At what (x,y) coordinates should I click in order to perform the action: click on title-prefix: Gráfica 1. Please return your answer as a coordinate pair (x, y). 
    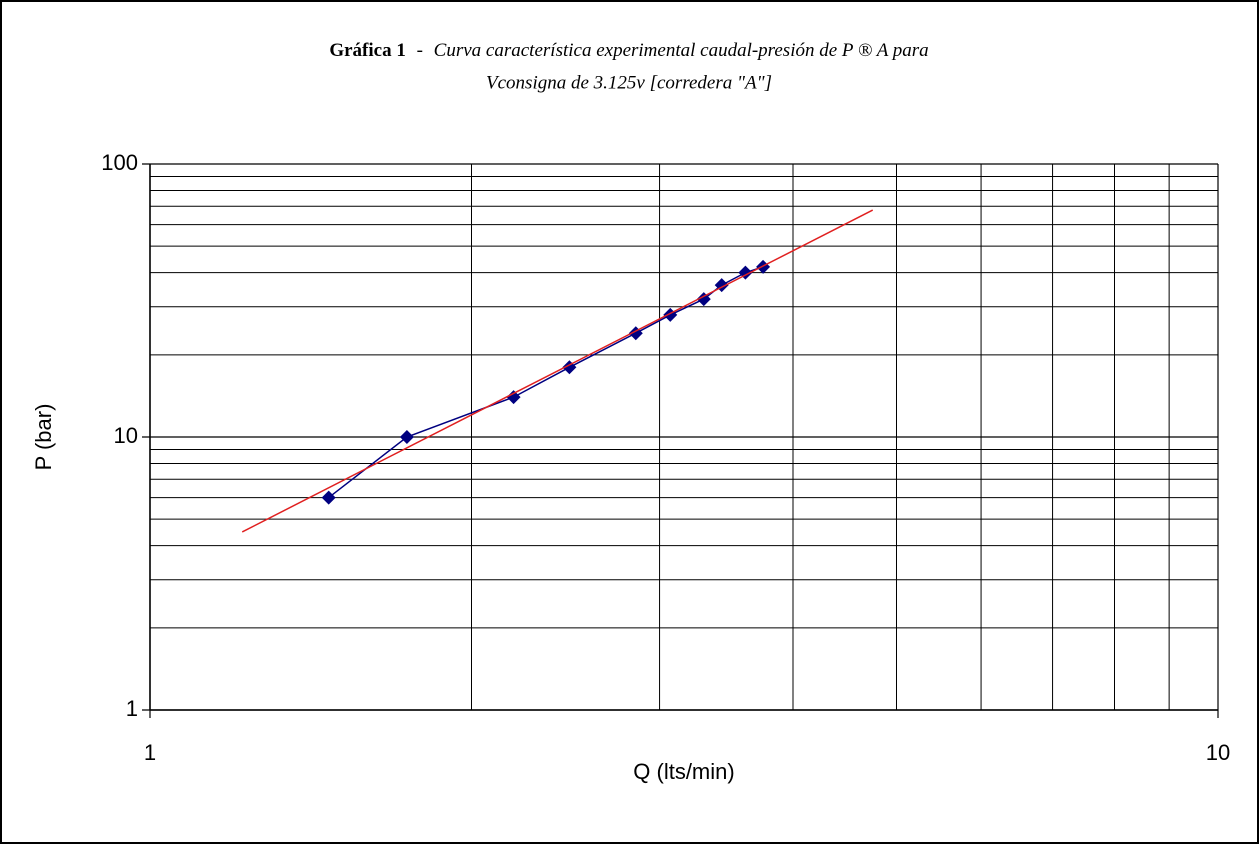
    Looking at the image, I should click on (367, 50).